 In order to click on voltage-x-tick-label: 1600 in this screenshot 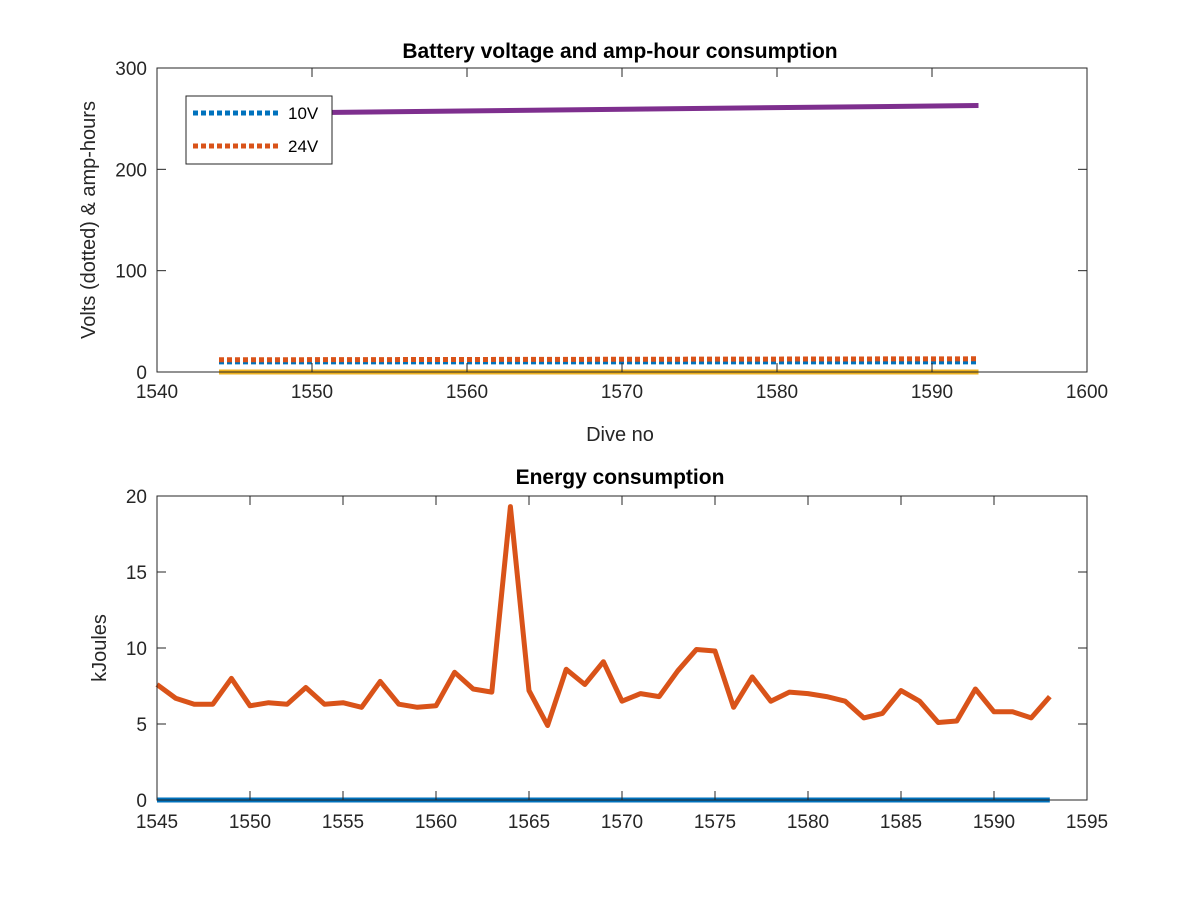, I will do `click(1087, 392)`.